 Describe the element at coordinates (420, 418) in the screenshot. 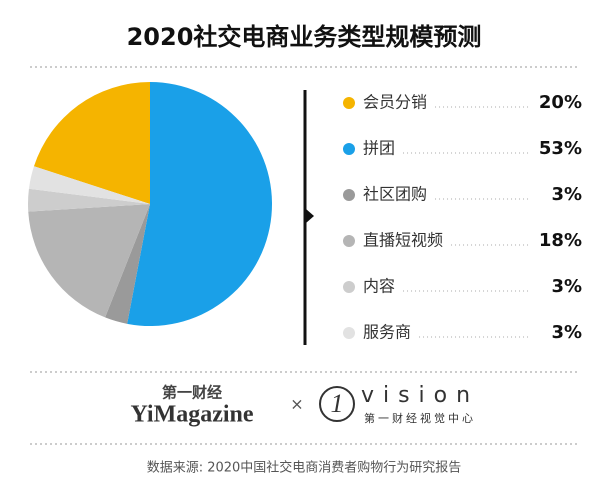

I see `vision-cn: 第一财经视觉中心` at that location.